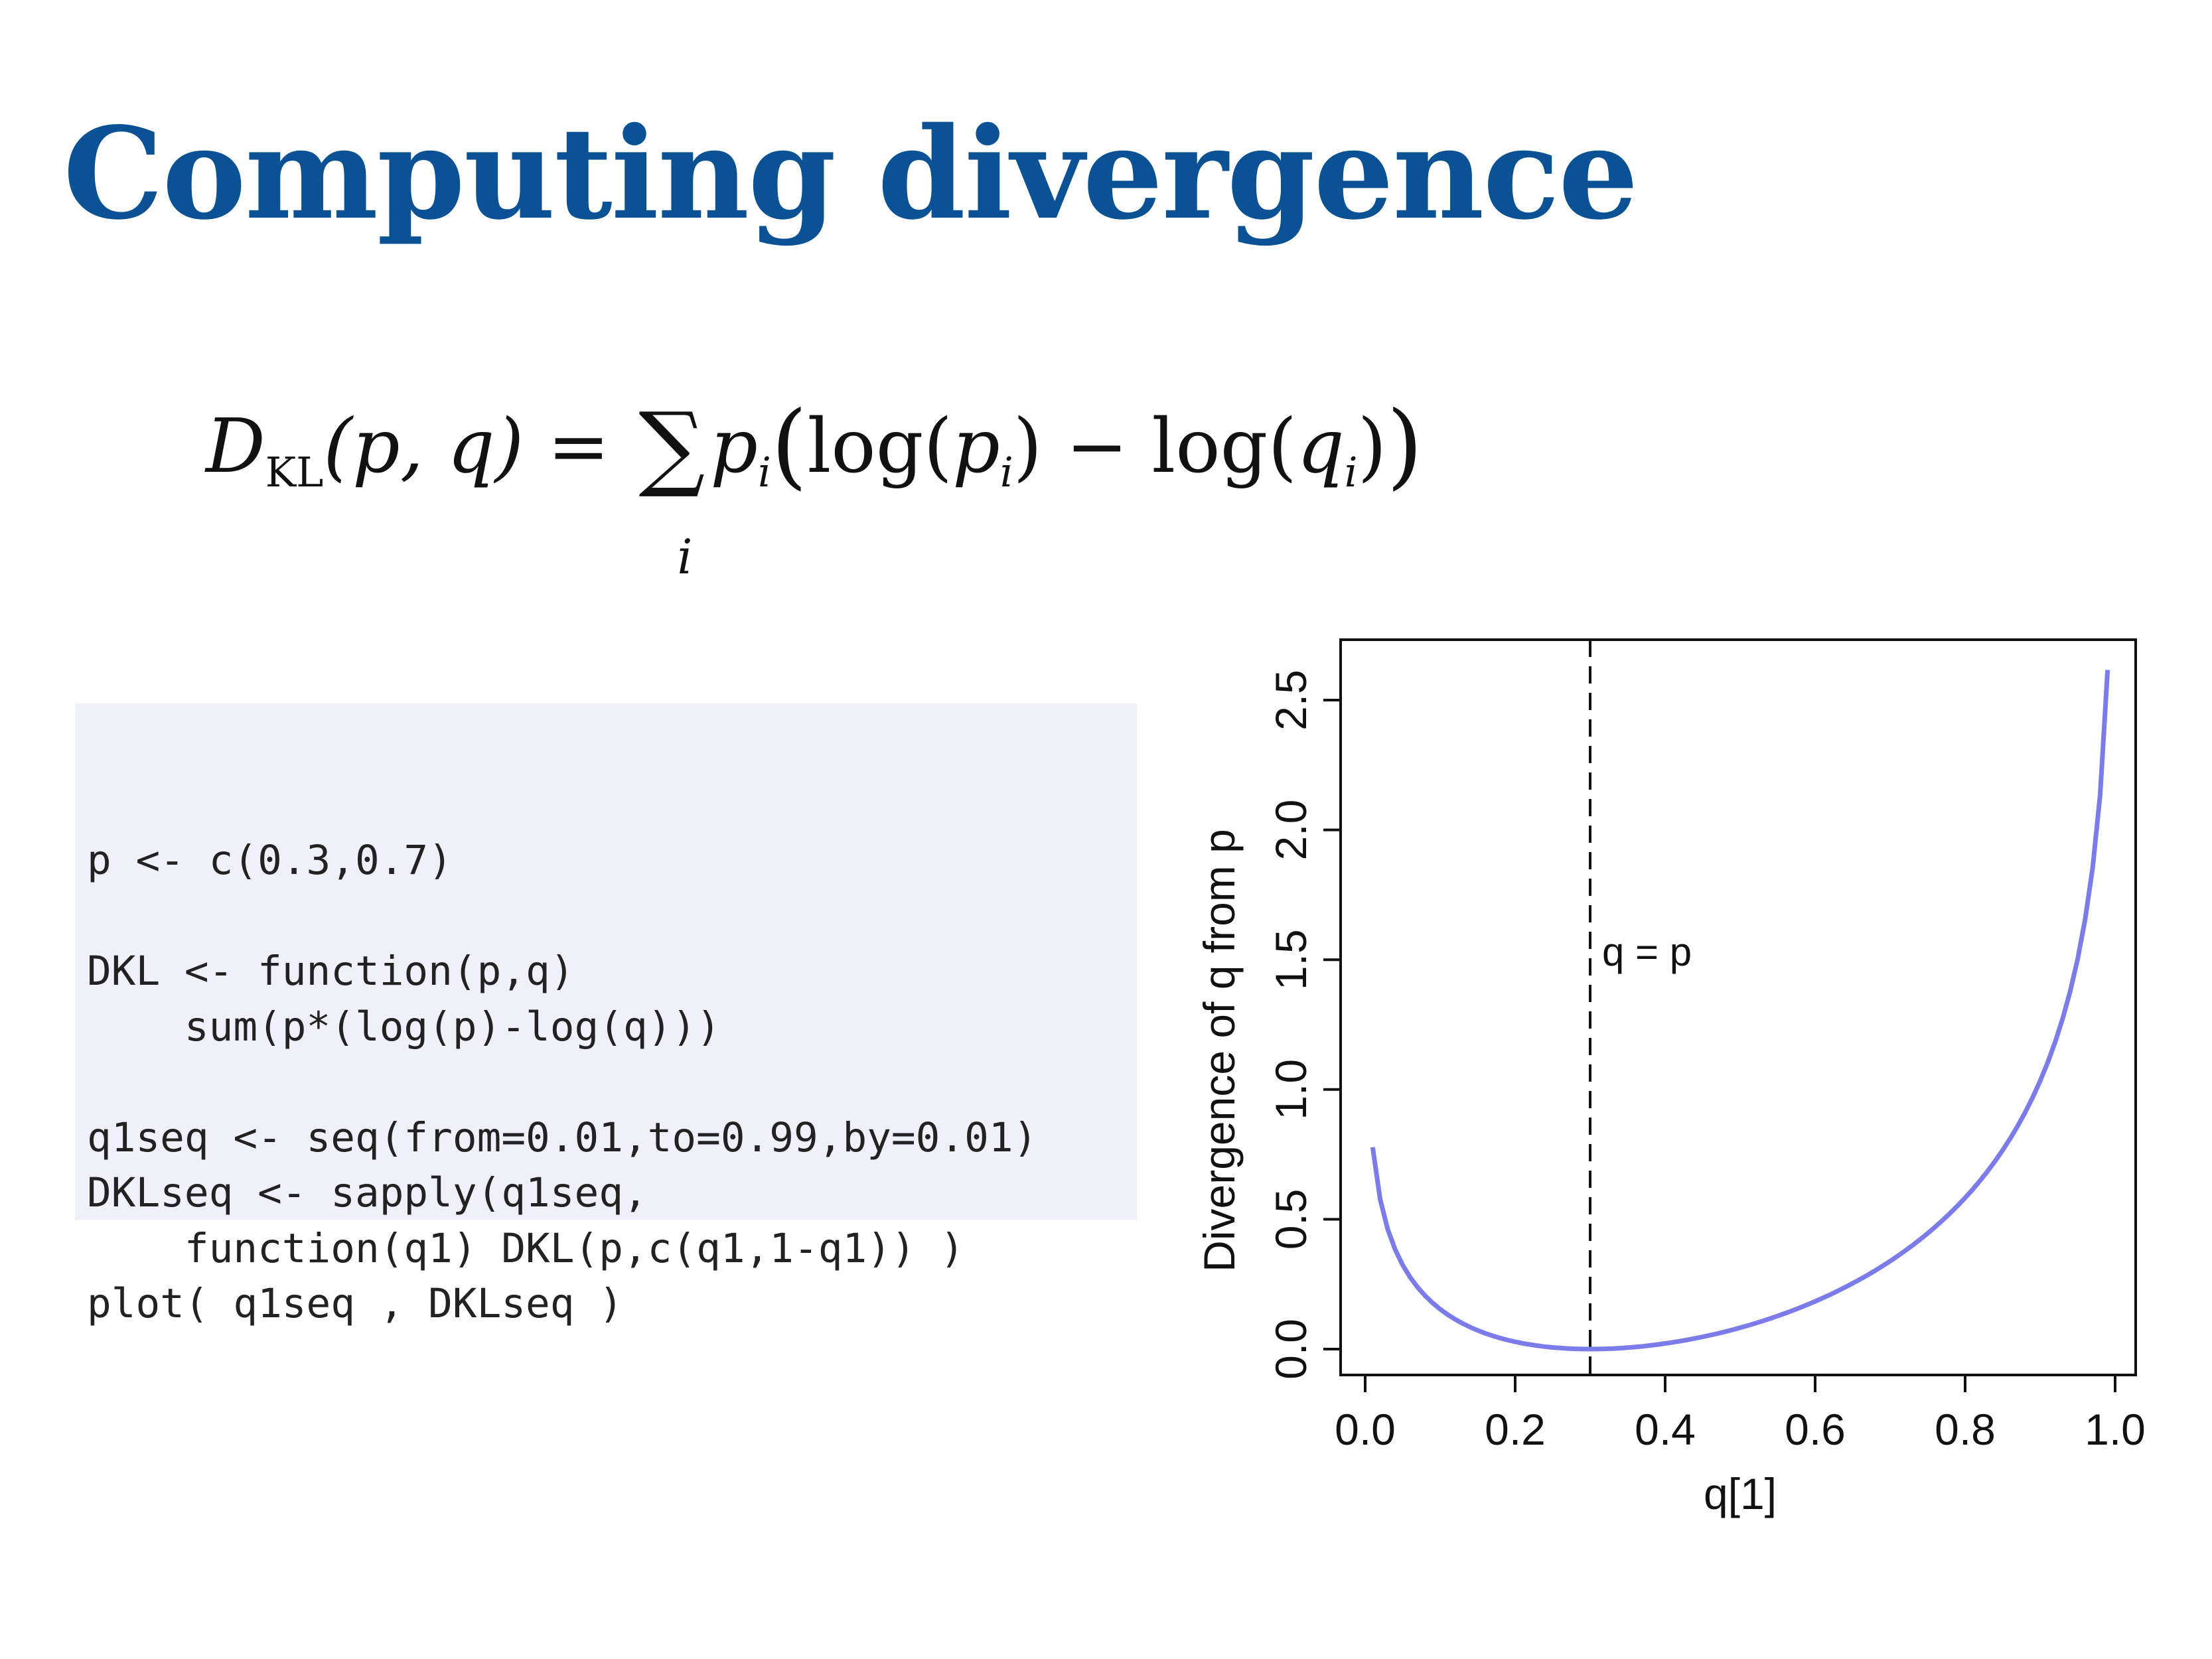  I want to click on code-line: p <- c(0.3,0.7), so click(270, 860).